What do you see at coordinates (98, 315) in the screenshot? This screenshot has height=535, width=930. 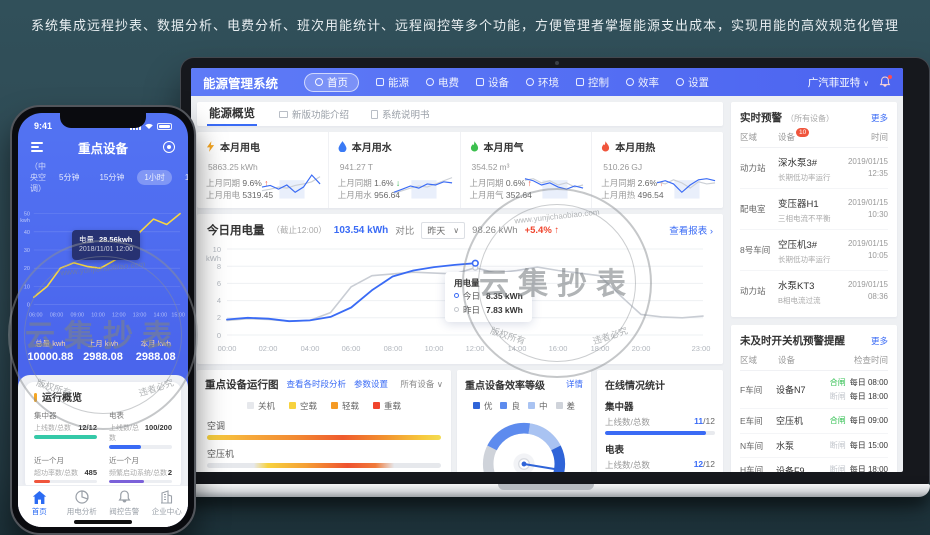 I see `svg-text: 10:00` at bounding box center [98, 315].